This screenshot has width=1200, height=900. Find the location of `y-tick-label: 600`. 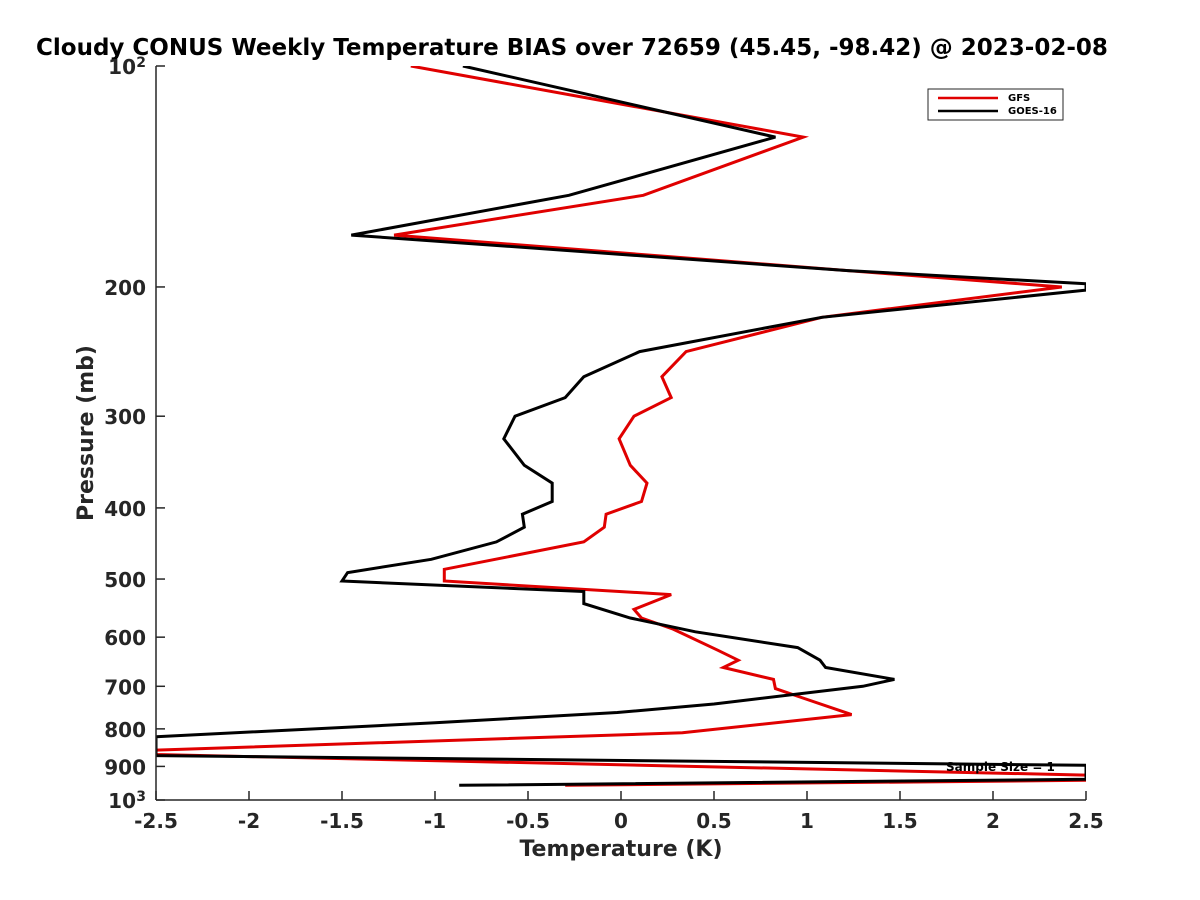

y-tick-label: 600 is located at coordinates (125, 638).